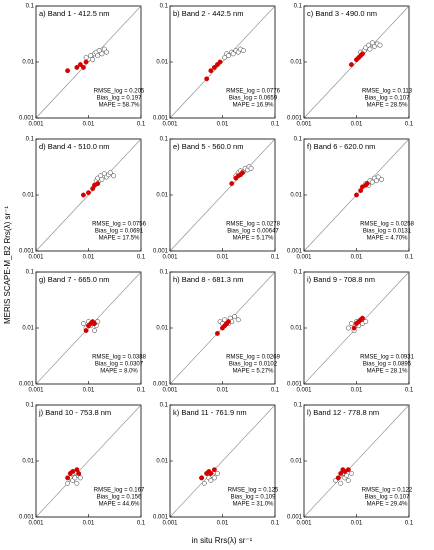 Image resolution: width=434 pixels, height=550 pixels. Describe the element at coordinates (119, 365) in the screenshot. I see `stat-text: Bias_log = 0.0307` at that location.